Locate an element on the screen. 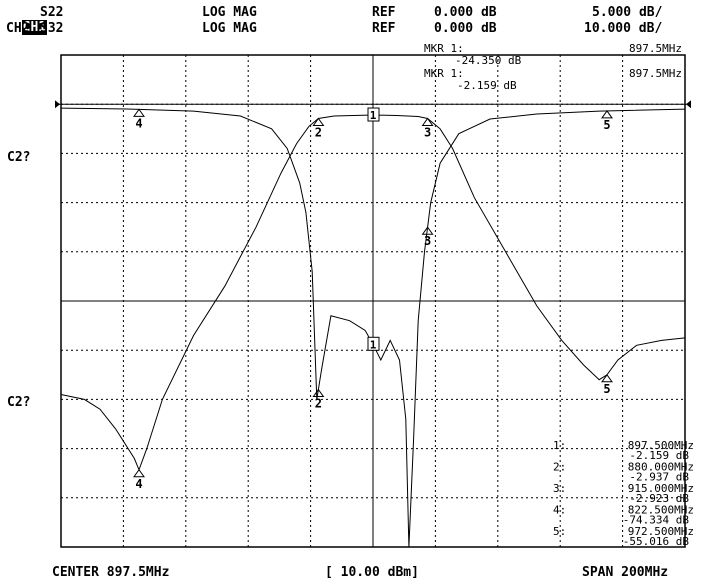  readout-1-value: -24.350 dB is located at coordinates (488, 60).